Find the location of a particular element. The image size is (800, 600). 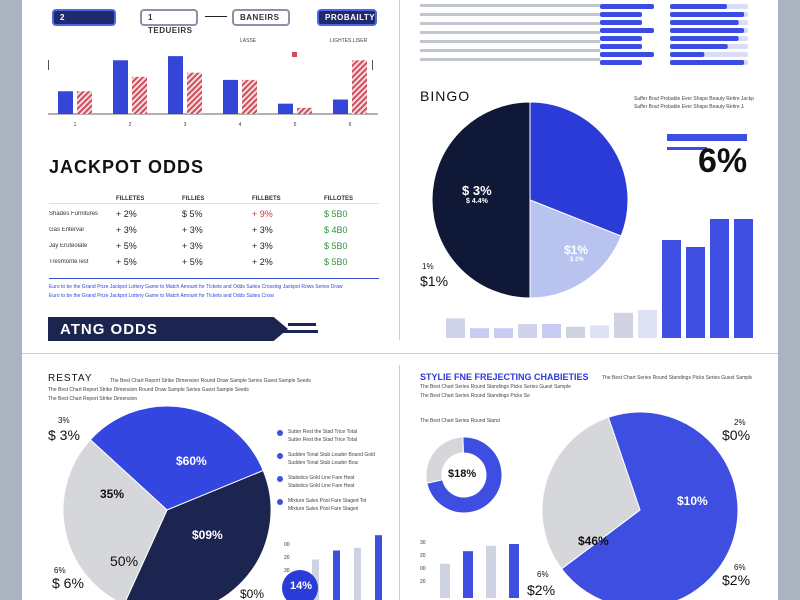

bingo-pie-sub: $ 4.4% is located at coordinates (477, 201).